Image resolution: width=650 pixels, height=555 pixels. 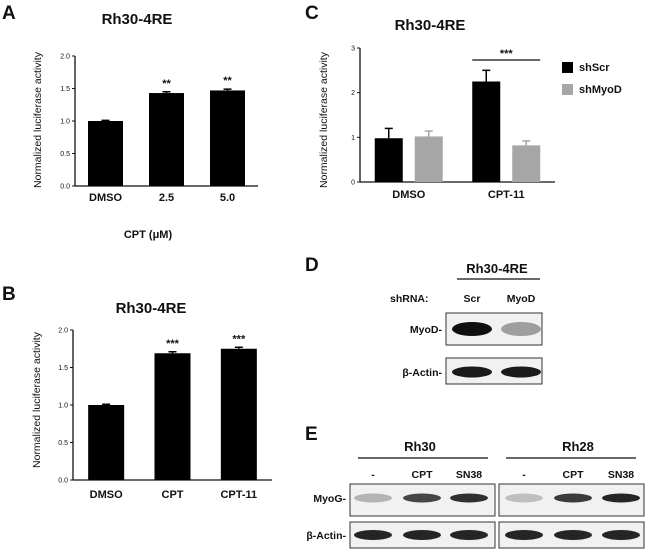 I want to click on blot-d-bands, so click(x=494, y=348).